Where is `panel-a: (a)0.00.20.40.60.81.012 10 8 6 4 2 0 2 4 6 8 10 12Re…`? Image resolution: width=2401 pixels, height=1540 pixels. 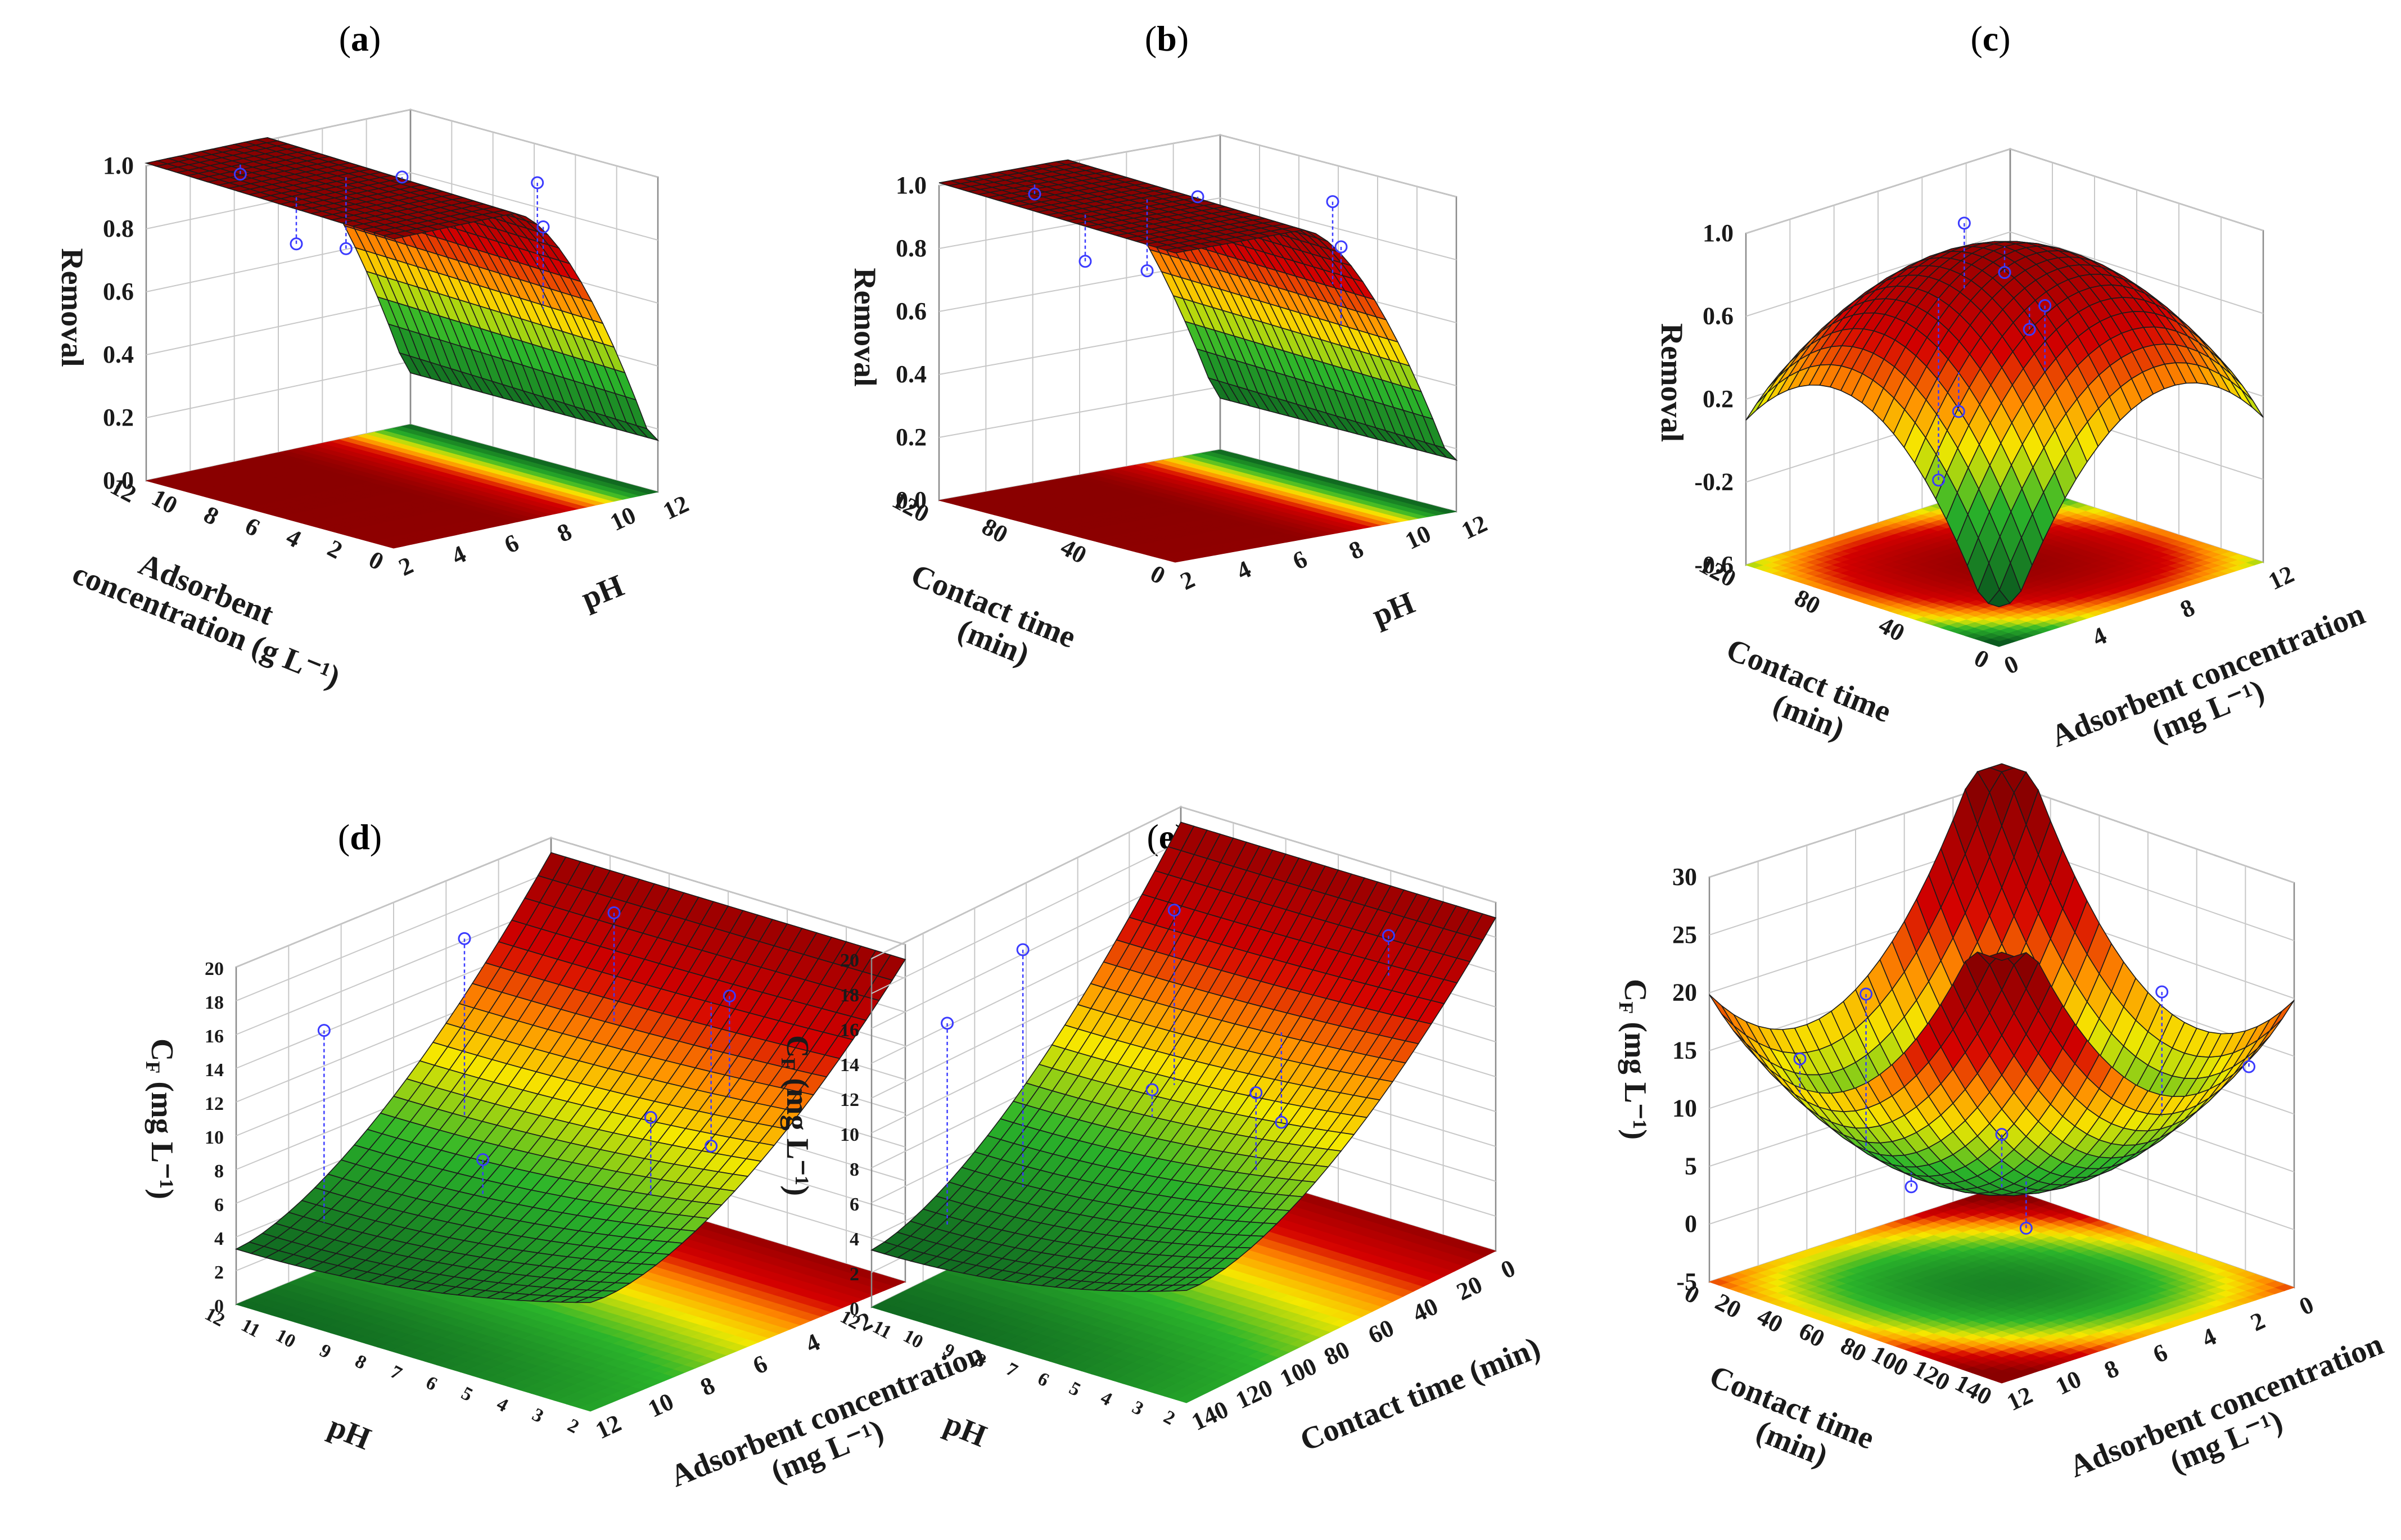 panel-a: (a)0.00.20.40.60.81.012 10 8 6 4 2 0 2 4 6 8 10 12Re… is located at coordinates (374, 357).